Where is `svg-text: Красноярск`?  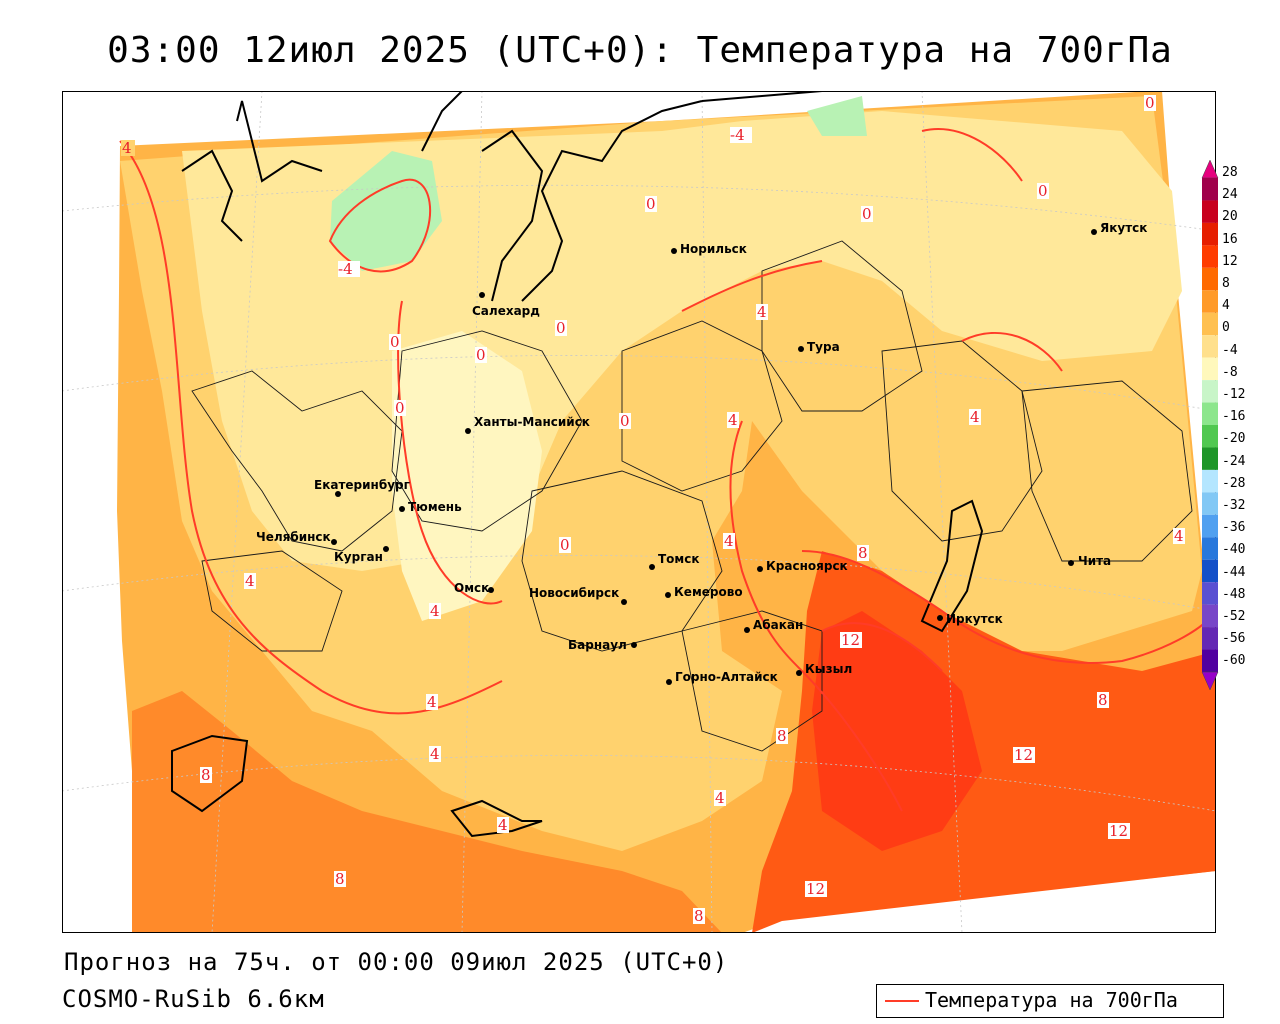 svg-text: Красноярск is located at coordinates (807, 566).